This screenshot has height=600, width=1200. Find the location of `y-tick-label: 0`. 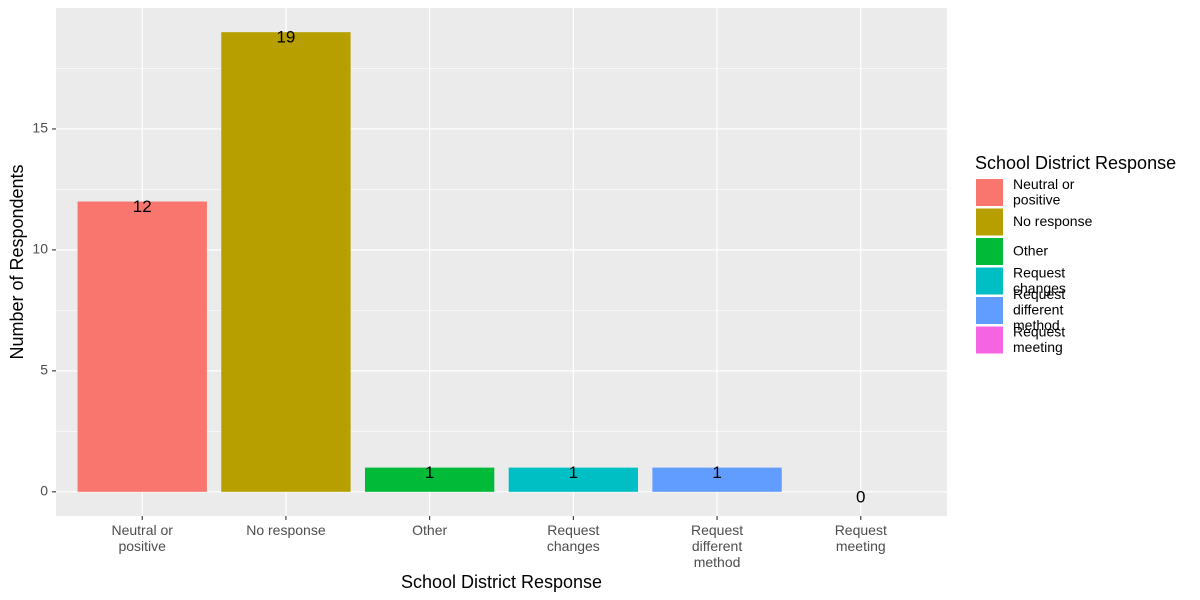

y-tick-label: 0 is located at coordinates (44, 491).